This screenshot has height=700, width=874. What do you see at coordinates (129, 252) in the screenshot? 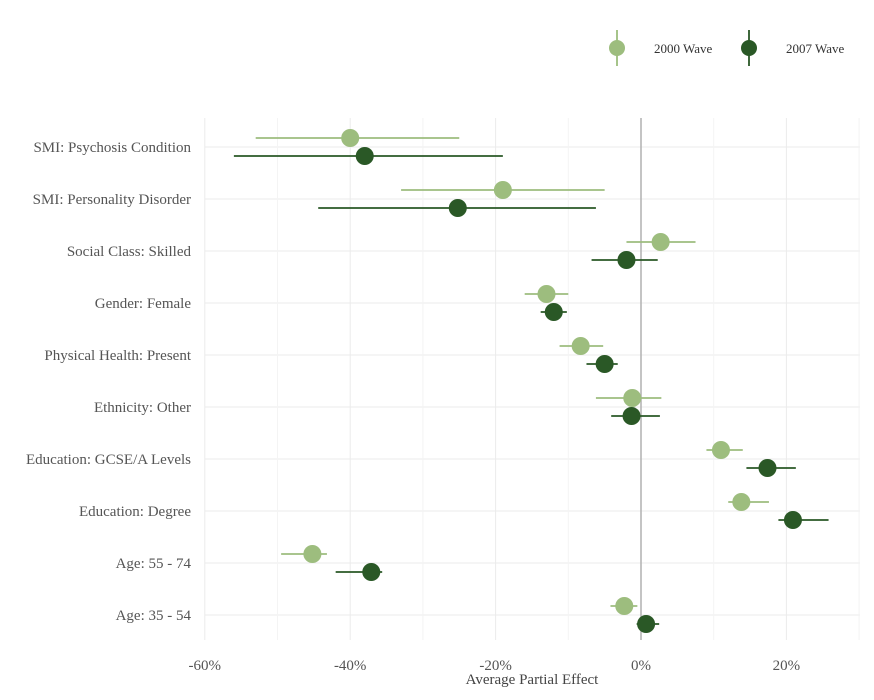
I see `category-label: Social Class: Skilled` at bounding box center [129, 252].